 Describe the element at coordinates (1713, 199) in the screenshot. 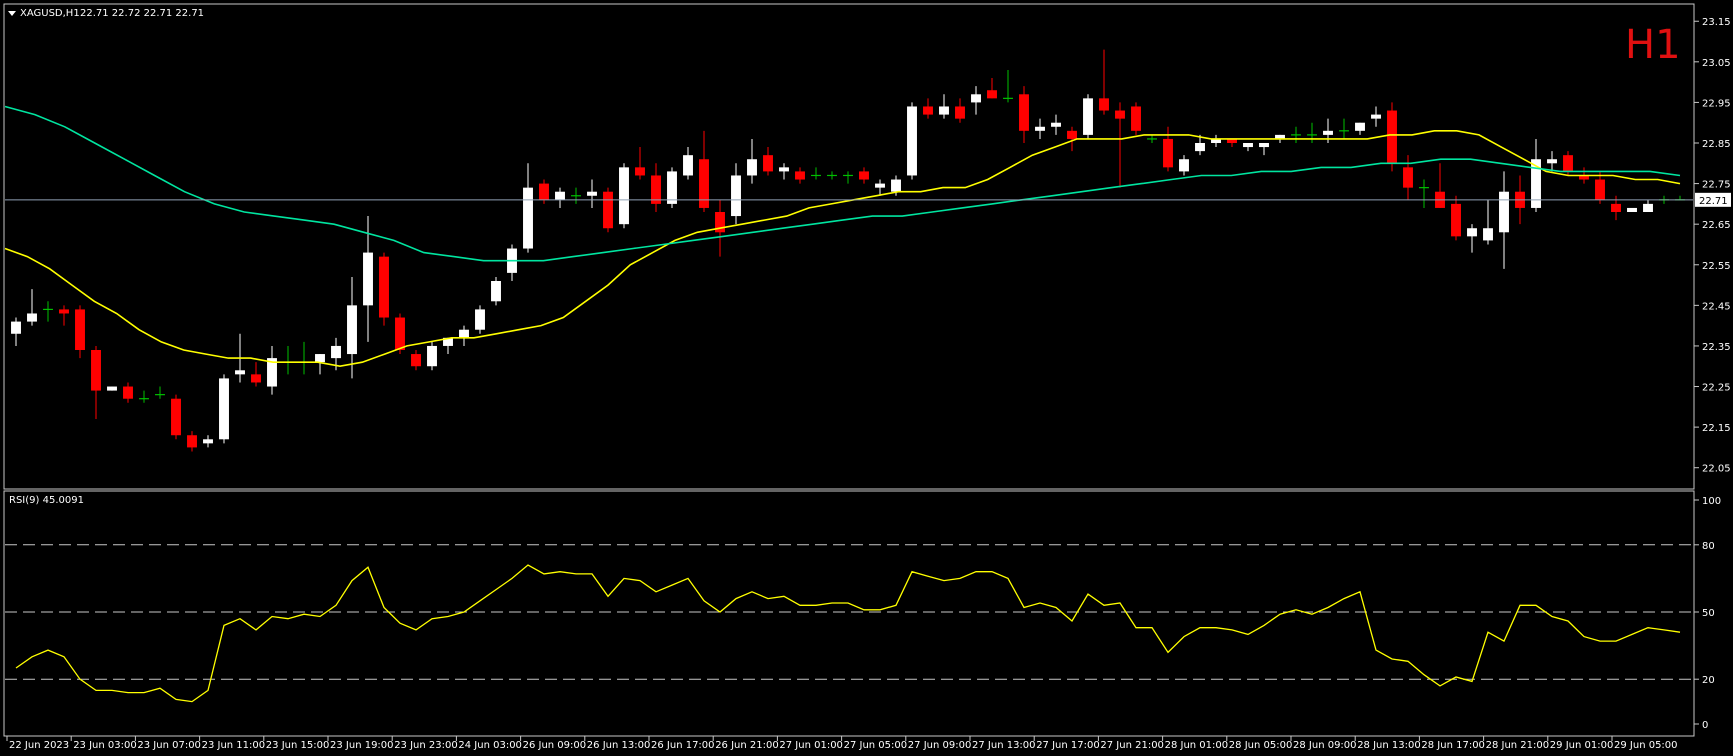

I see `price-tag` at that location.